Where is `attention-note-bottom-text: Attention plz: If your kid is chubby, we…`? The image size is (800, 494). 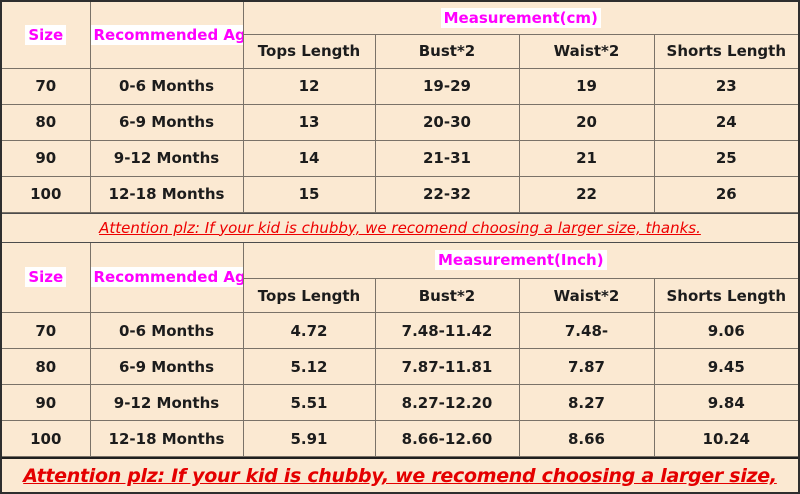
attention-note-bottom-text: Attention plz: If your kid is chubby, we… is located at coordinates (400, 476).